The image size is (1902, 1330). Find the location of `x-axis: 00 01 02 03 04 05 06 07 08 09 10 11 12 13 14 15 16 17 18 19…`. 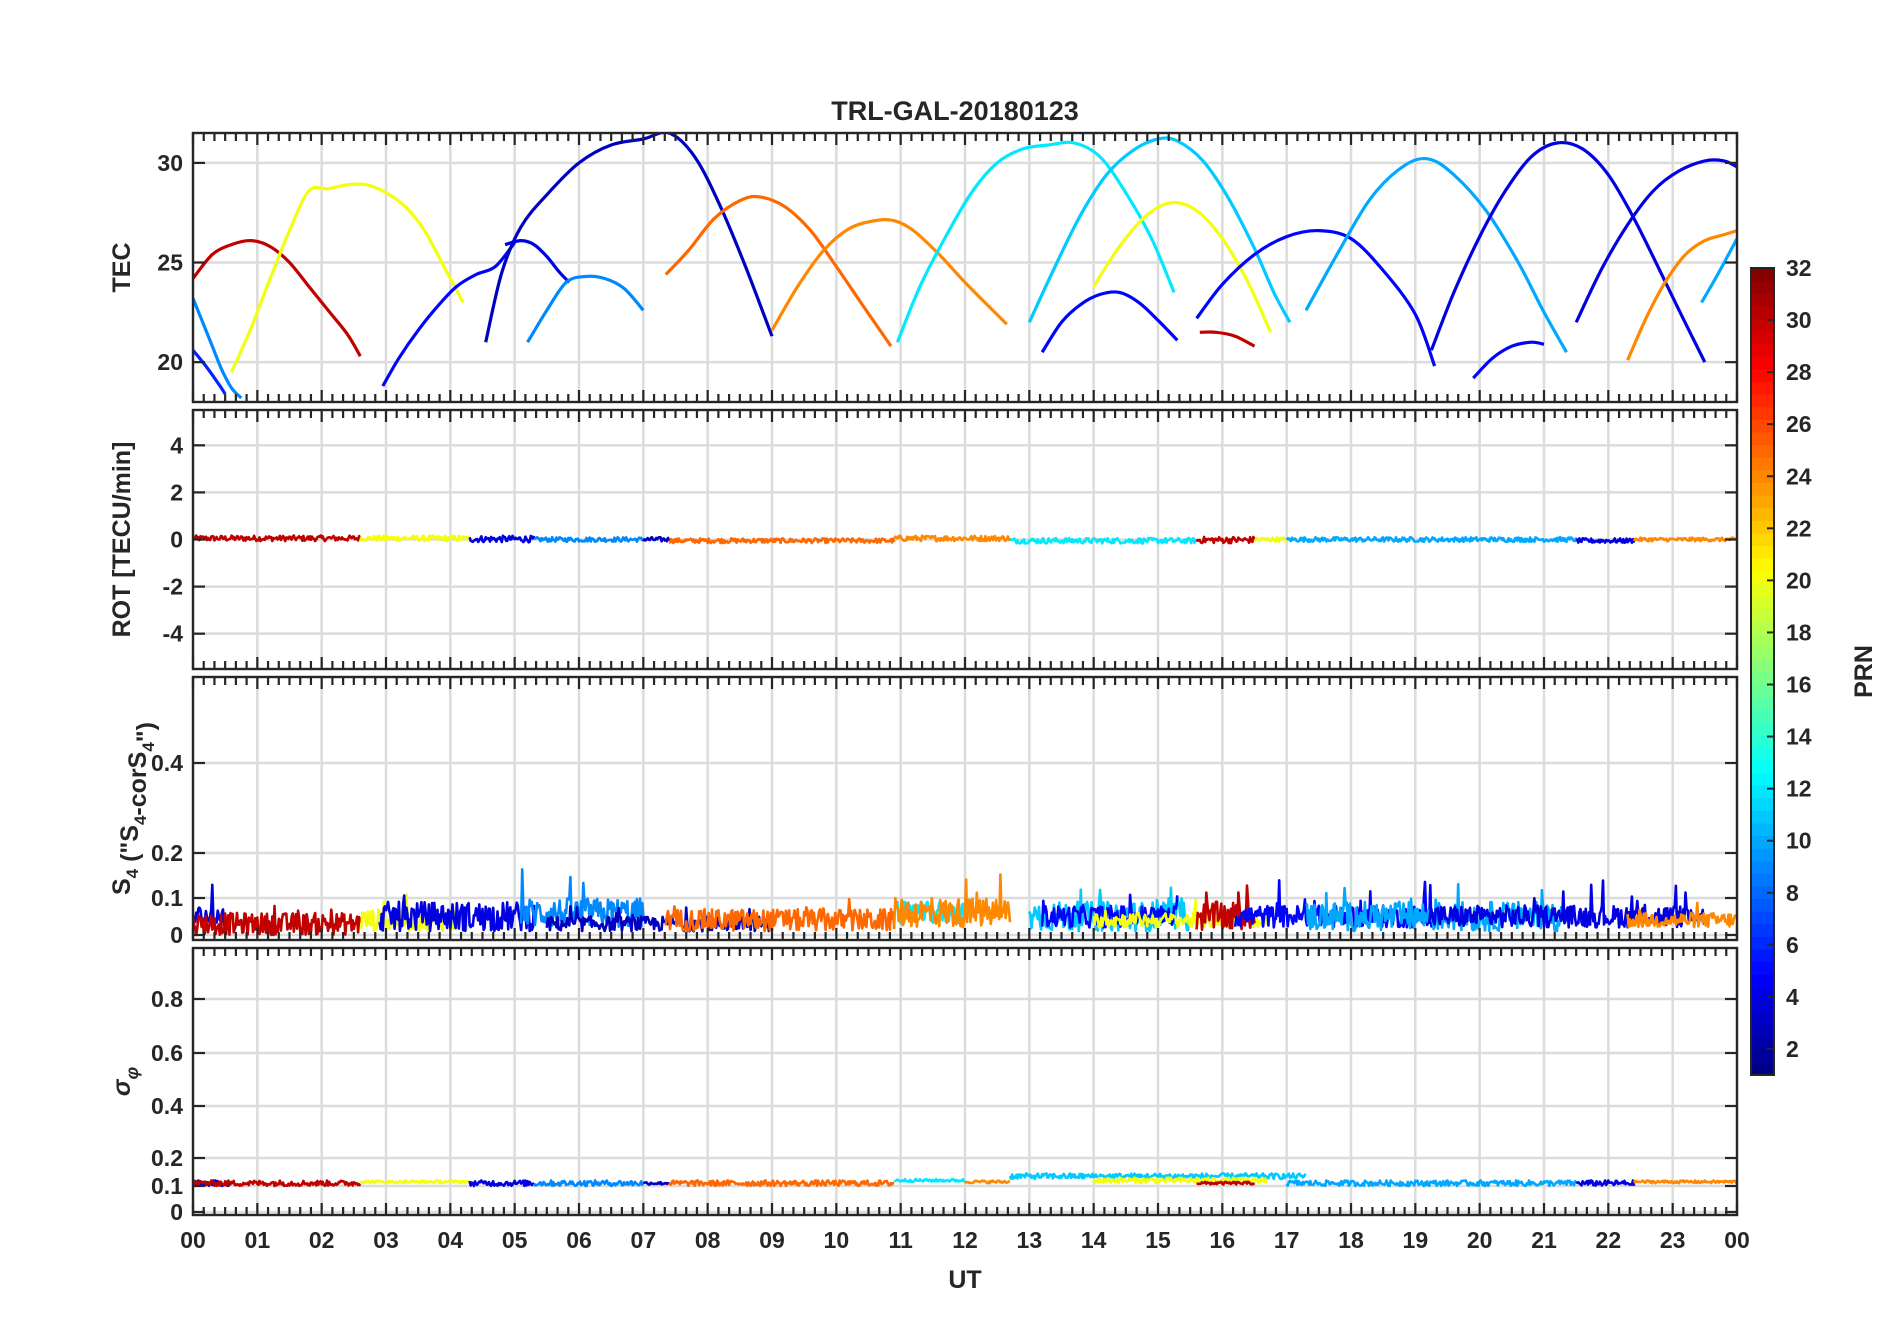

x-axis: 00 01 02 03 04 05 06 07 08 09 10 11 12 13 14 15 16 17 18 19… is located at coordinates (965, 1260).